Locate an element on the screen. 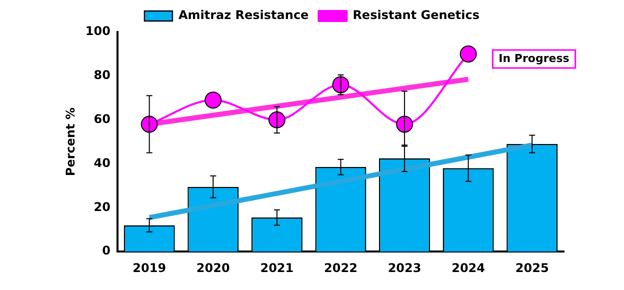 The width and height of the screenshot is (624, 290). x-tick-label: 2019 is located at coordinates (149, 267).